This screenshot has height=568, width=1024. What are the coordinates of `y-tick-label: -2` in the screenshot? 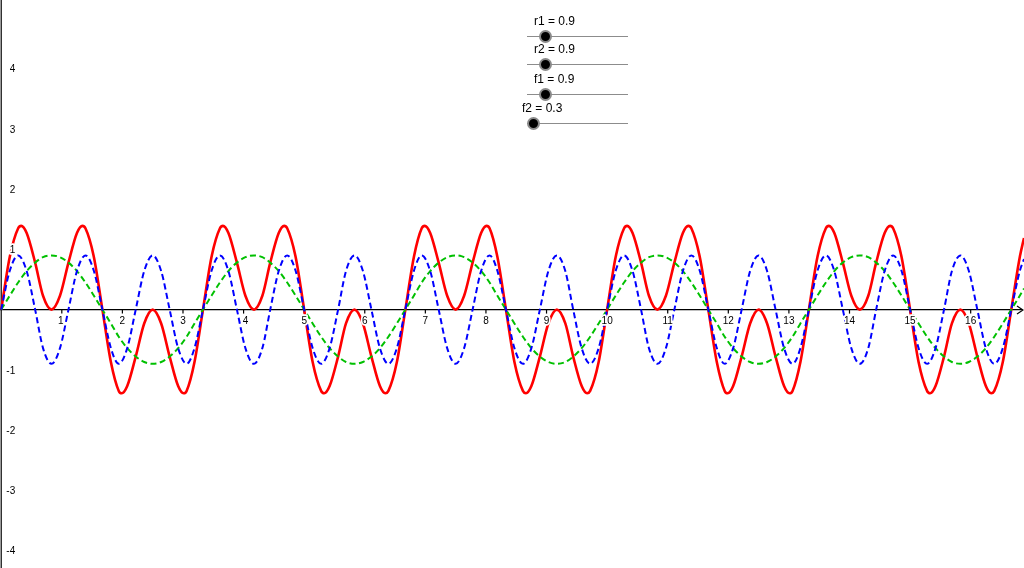 It's located at (11, 430).